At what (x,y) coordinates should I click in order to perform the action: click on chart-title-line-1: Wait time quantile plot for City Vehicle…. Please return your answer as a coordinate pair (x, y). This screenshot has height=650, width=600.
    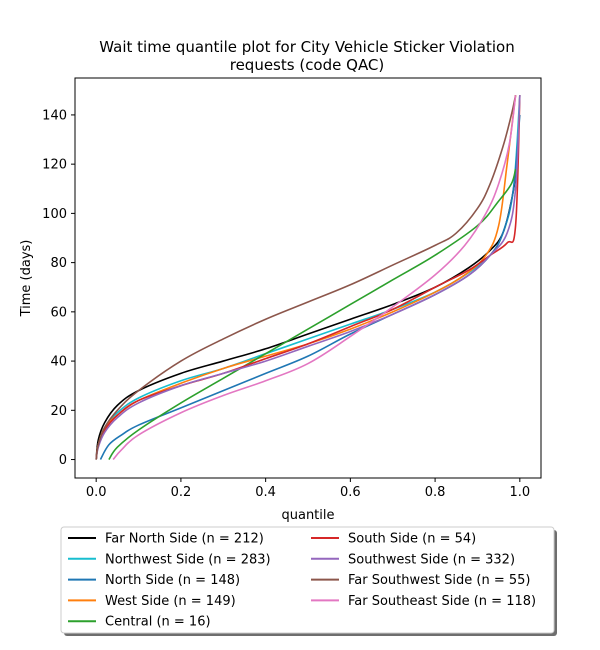
    Looking at the image, I should click on (306, 47).